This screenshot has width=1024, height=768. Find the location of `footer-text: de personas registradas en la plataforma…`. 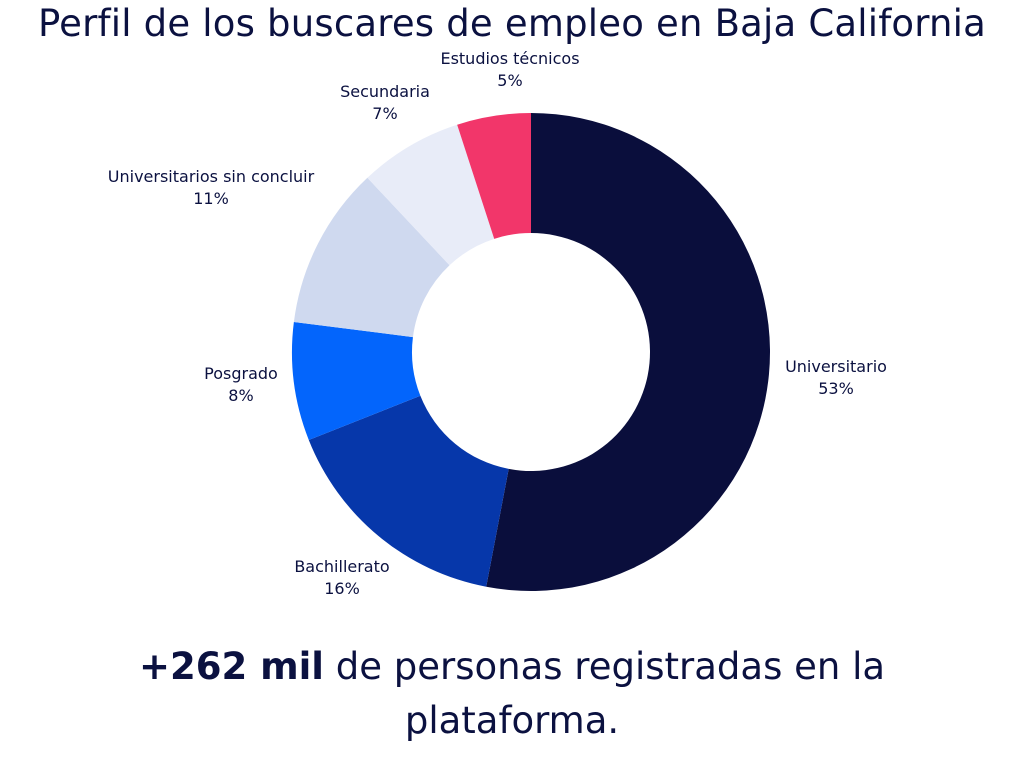

footer-text: de personas registradas en la plataforma… is located at coordinates (605, 693).